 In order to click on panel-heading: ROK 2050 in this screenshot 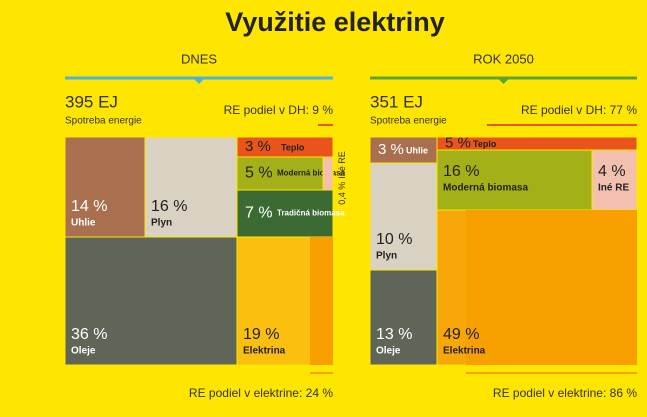, I will do `click(503, 58)`.